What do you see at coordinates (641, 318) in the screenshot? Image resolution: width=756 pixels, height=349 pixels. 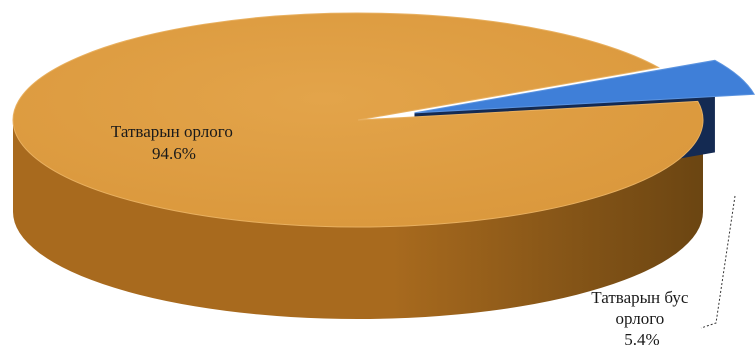 I see `slice-label-1: Татварын бус орлого 5.4%` at bounding box center [641, 318].